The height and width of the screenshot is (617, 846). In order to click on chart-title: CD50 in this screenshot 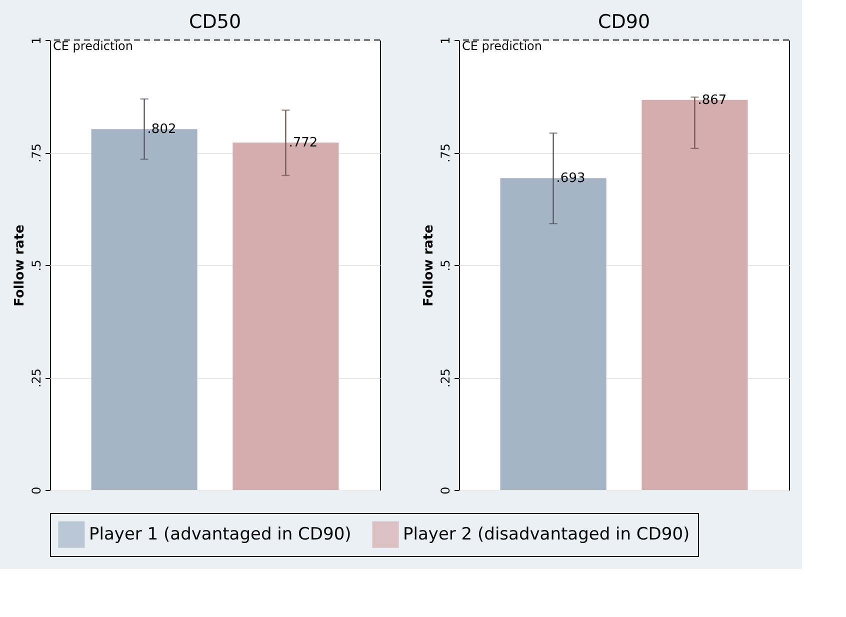, I will do `click(215, 22)`.